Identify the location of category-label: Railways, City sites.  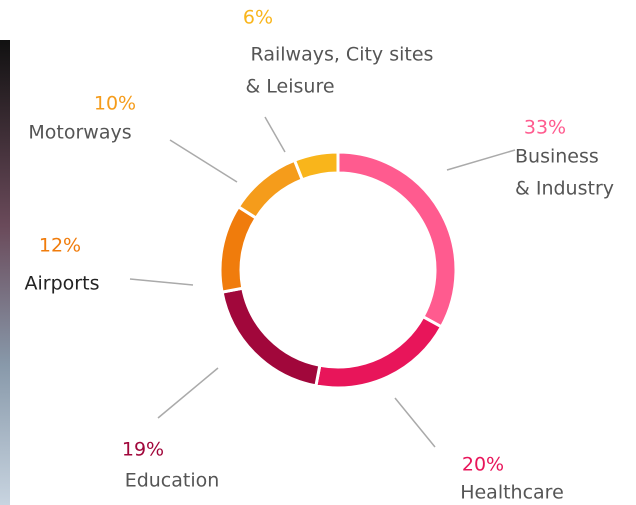
(342, 55).